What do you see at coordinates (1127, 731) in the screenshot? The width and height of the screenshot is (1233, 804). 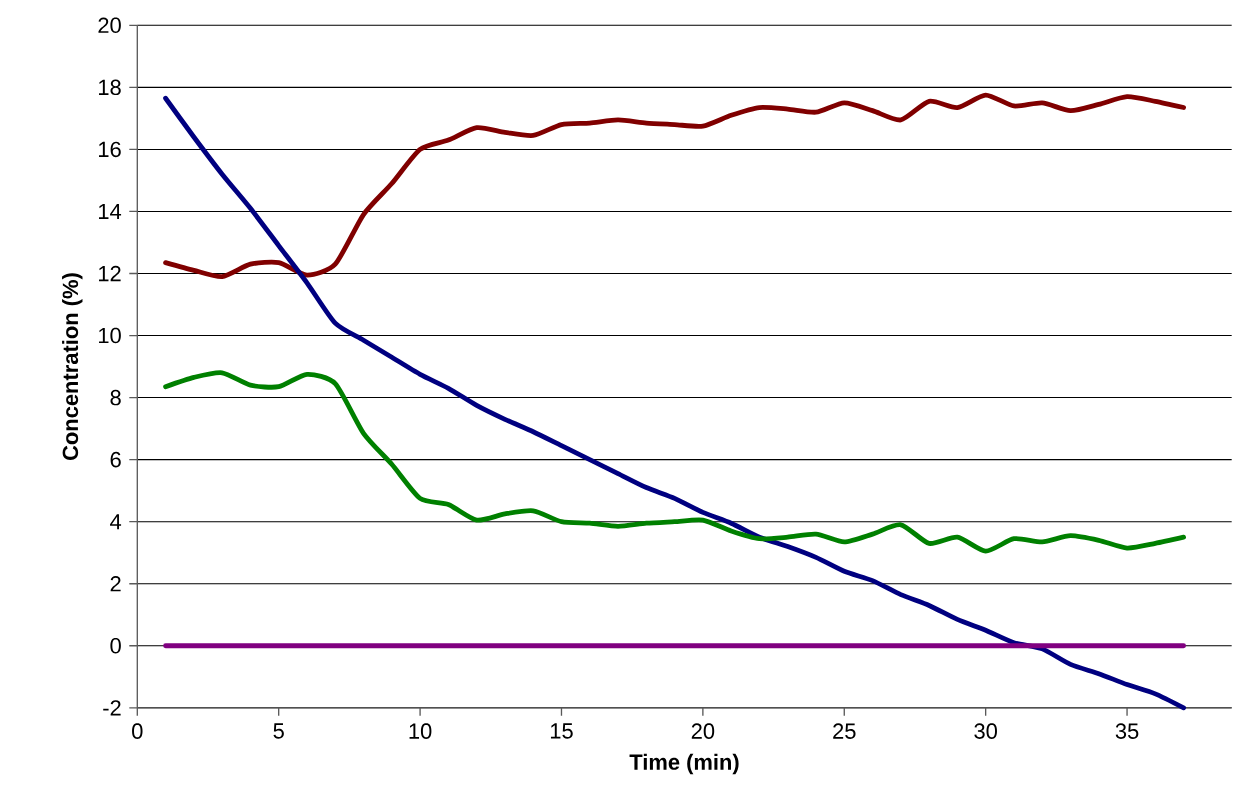 I see `x-tick-label: 35` at bounding box center [1127, 731].